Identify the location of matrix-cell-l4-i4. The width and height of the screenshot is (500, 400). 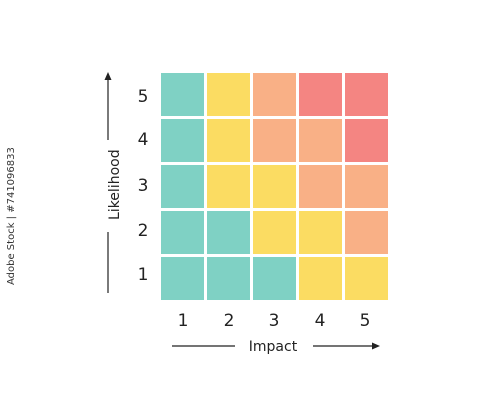
(320, 140).